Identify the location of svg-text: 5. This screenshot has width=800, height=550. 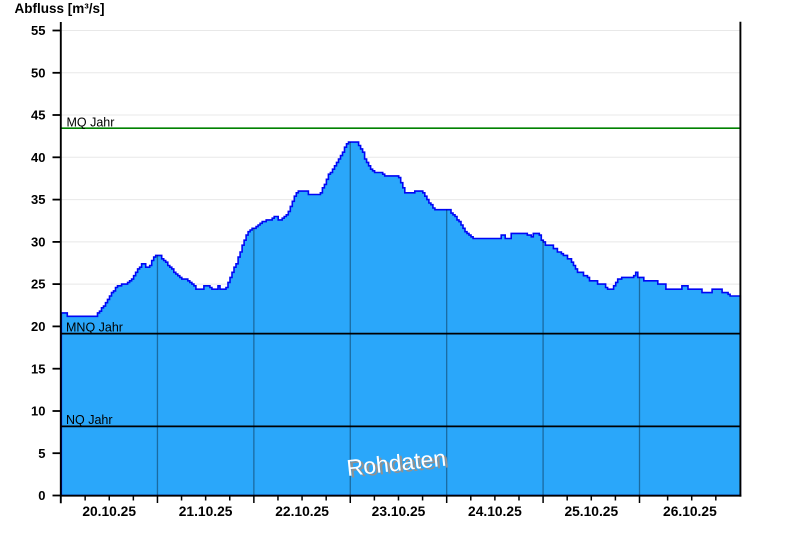
(41, 453).